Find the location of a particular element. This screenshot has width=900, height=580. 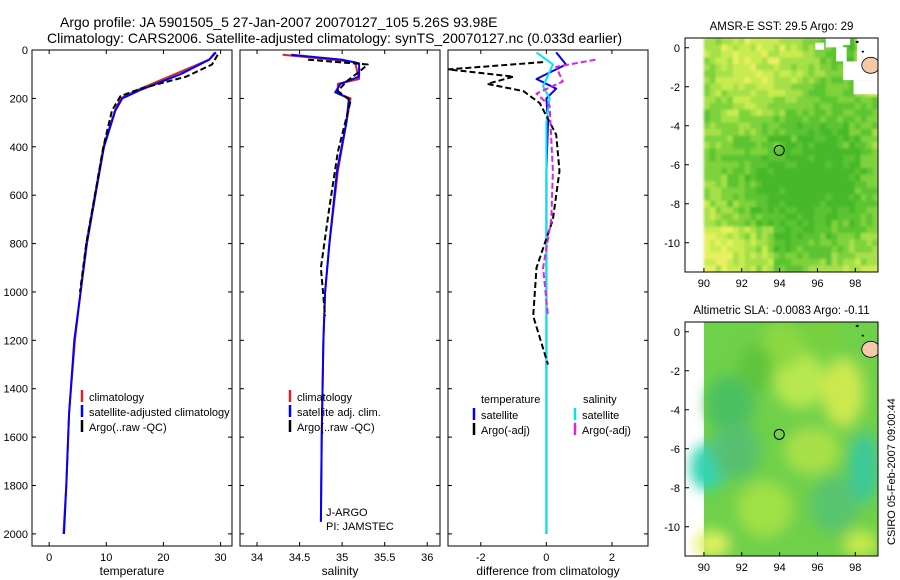

operator-note: J-ARGO is located at coordinates (347, 513).